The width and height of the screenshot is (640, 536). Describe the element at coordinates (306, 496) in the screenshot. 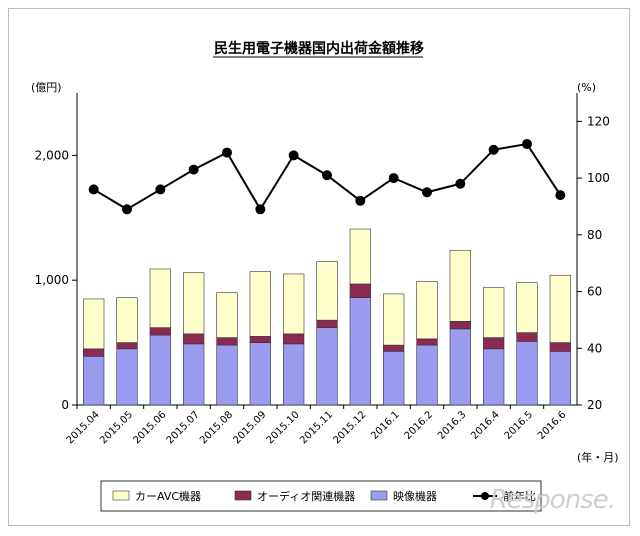

I see `legend-label: オーディオ関連機器` at that location.